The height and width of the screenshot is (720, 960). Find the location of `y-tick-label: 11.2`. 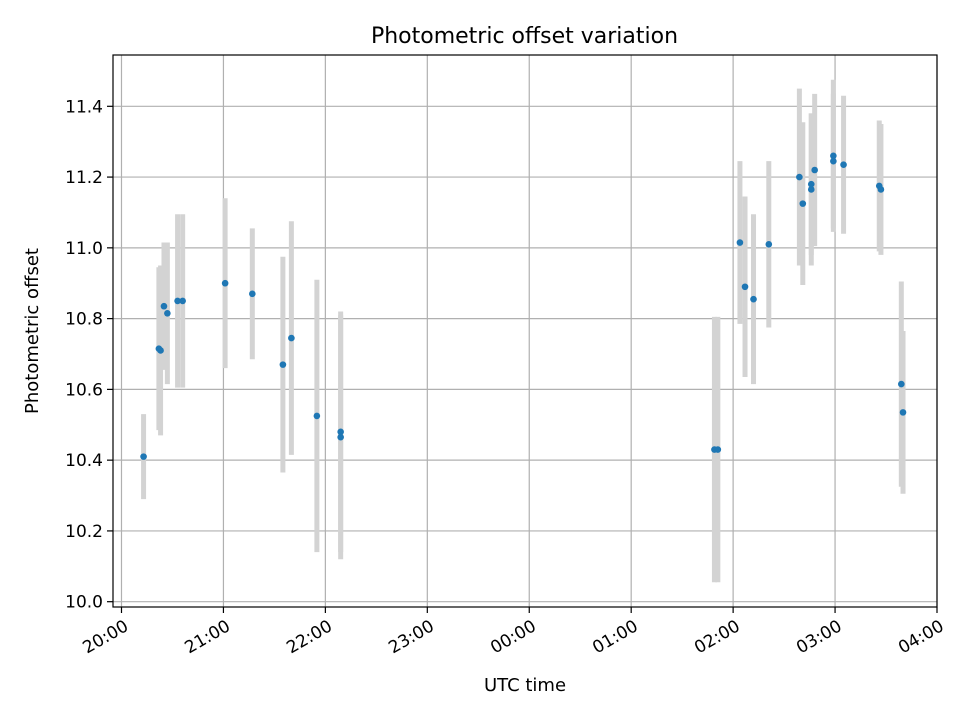

y-tick-label: 11.2 is located at coordinates (84, 178).